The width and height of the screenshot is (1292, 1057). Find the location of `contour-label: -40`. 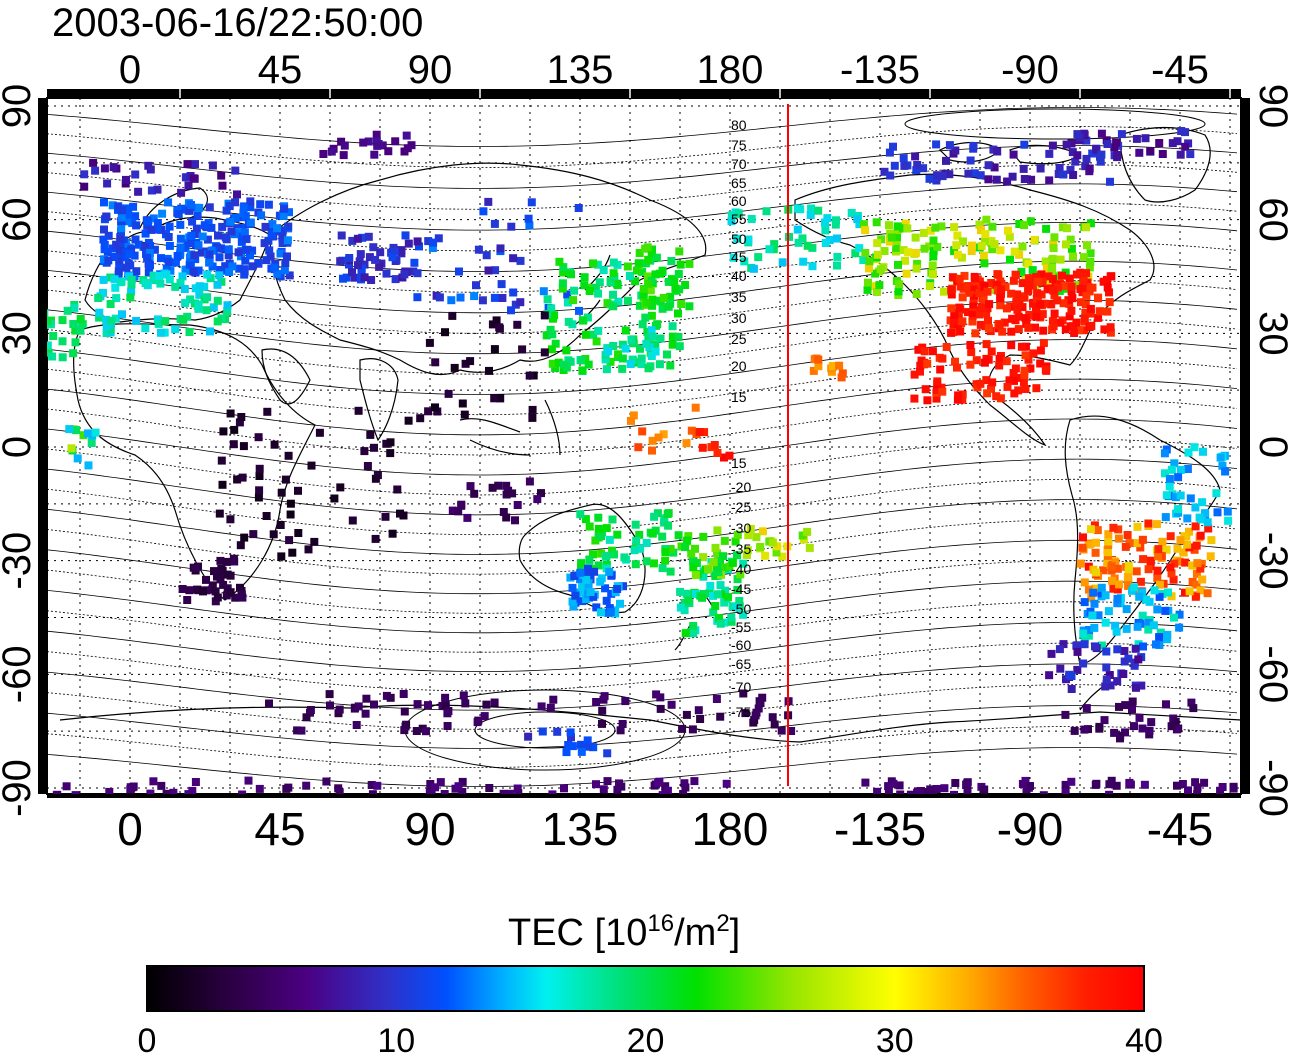

contour-label: -40 is located at coordinates (741, 569).